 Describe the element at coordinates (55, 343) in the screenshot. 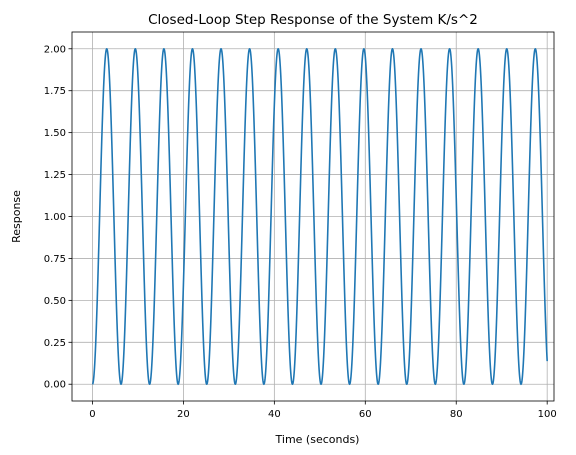

I see `y-tick-label: 0.25` at that location.